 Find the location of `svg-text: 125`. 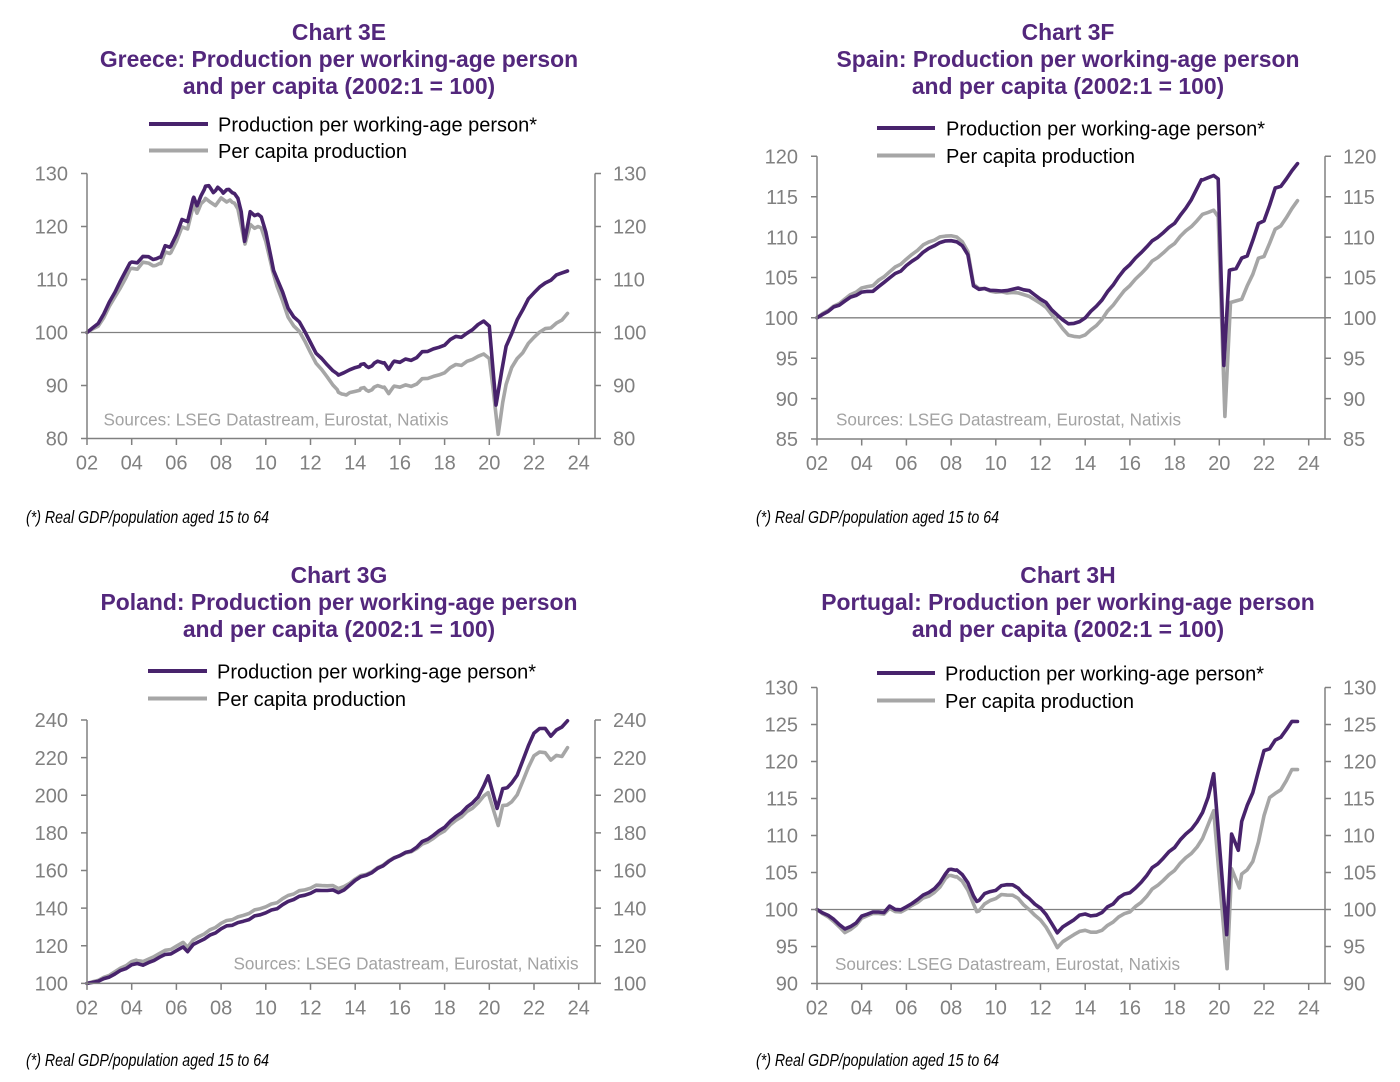

svg-text: 125 is located at coordinates (781, 726).